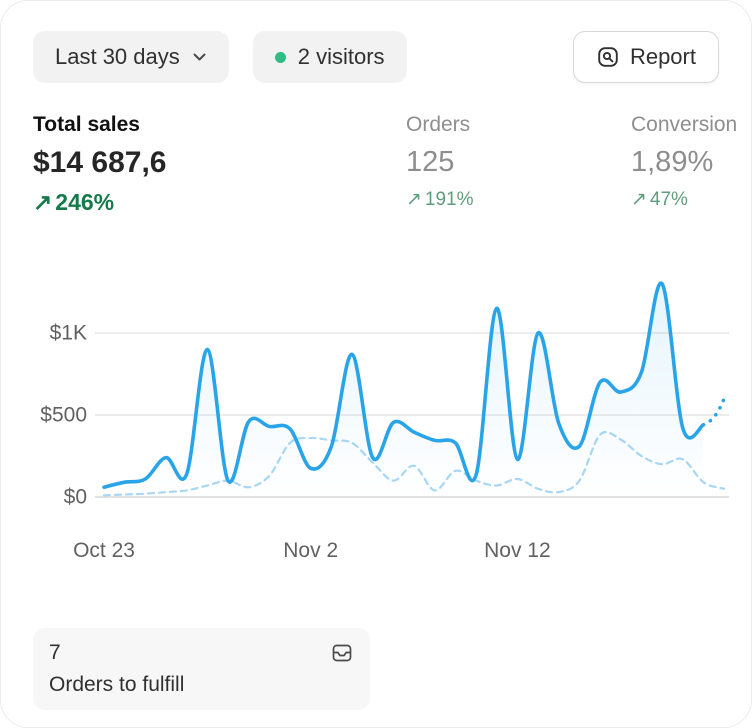  Describe the element at coordinates (438, 124) in the screenshot. I see `metric-label: Orders` at that location.